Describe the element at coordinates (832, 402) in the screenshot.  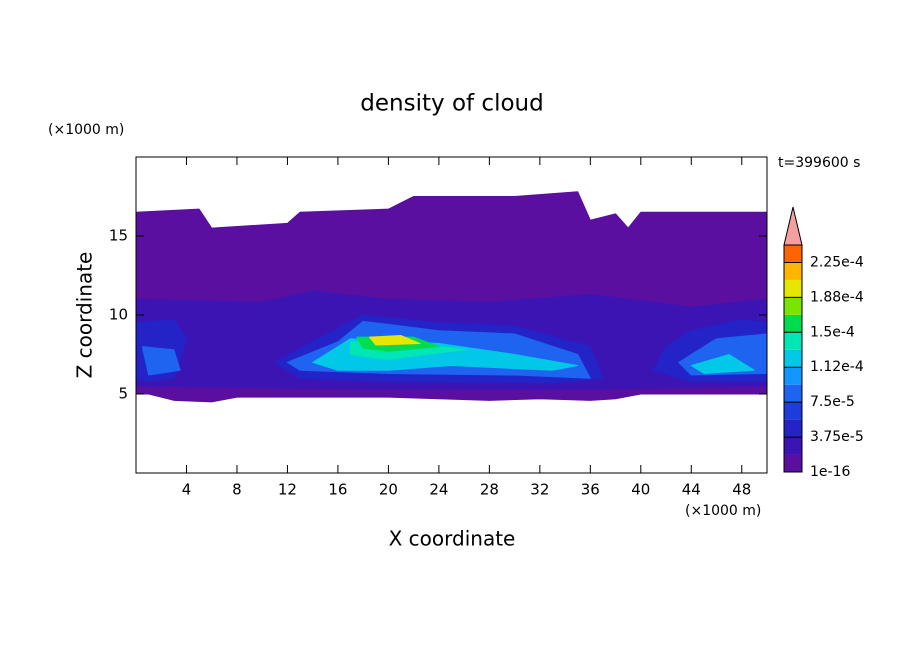
I see `colorbar-tick-label: 7.5e-5` at that location.